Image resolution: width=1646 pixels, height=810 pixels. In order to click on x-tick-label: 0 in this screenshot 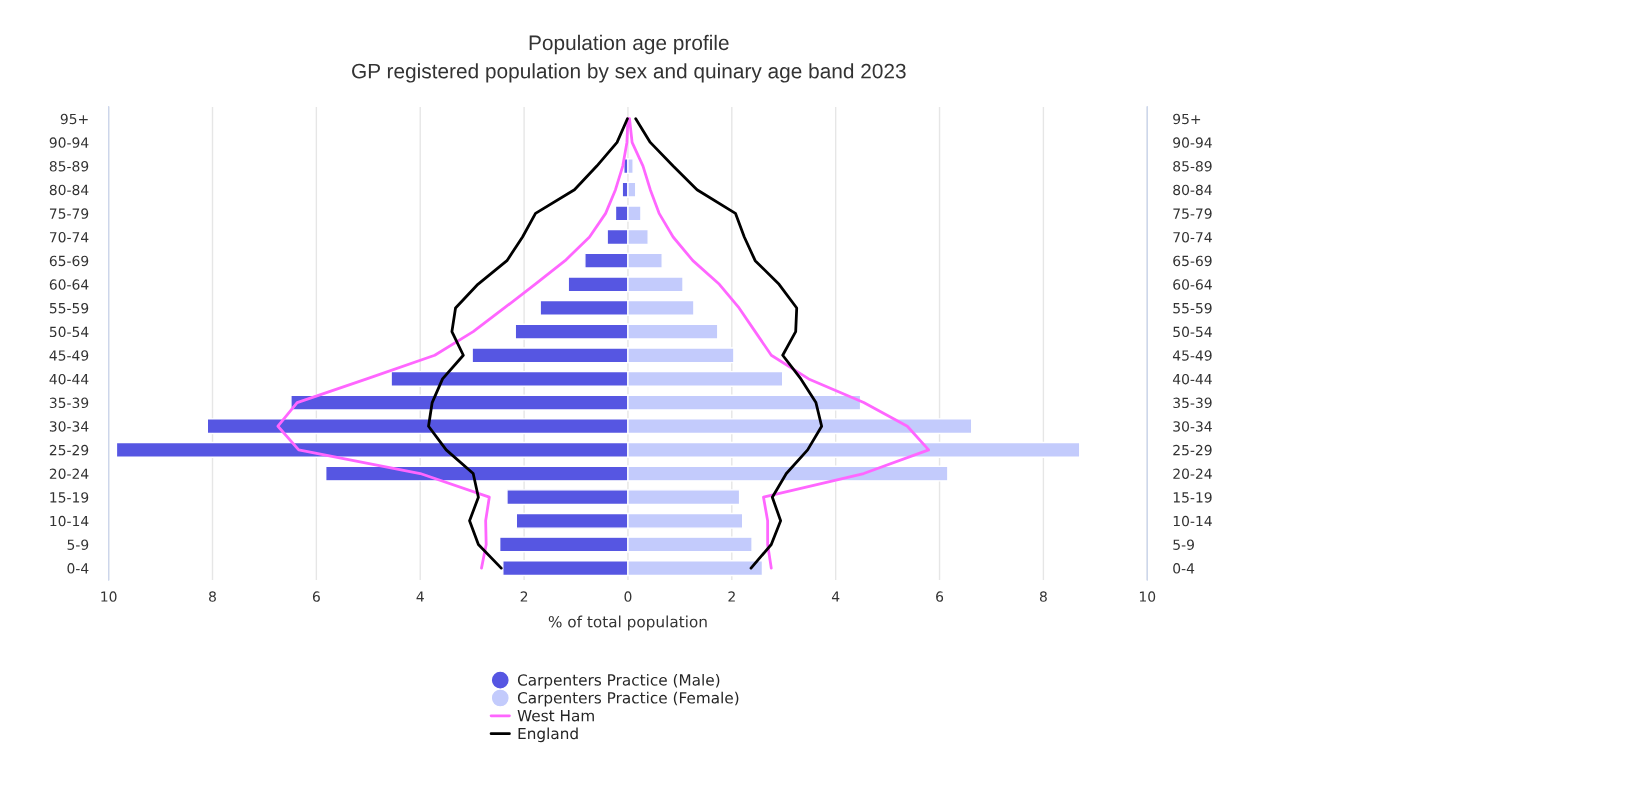, I will do `click(628, 596)`.